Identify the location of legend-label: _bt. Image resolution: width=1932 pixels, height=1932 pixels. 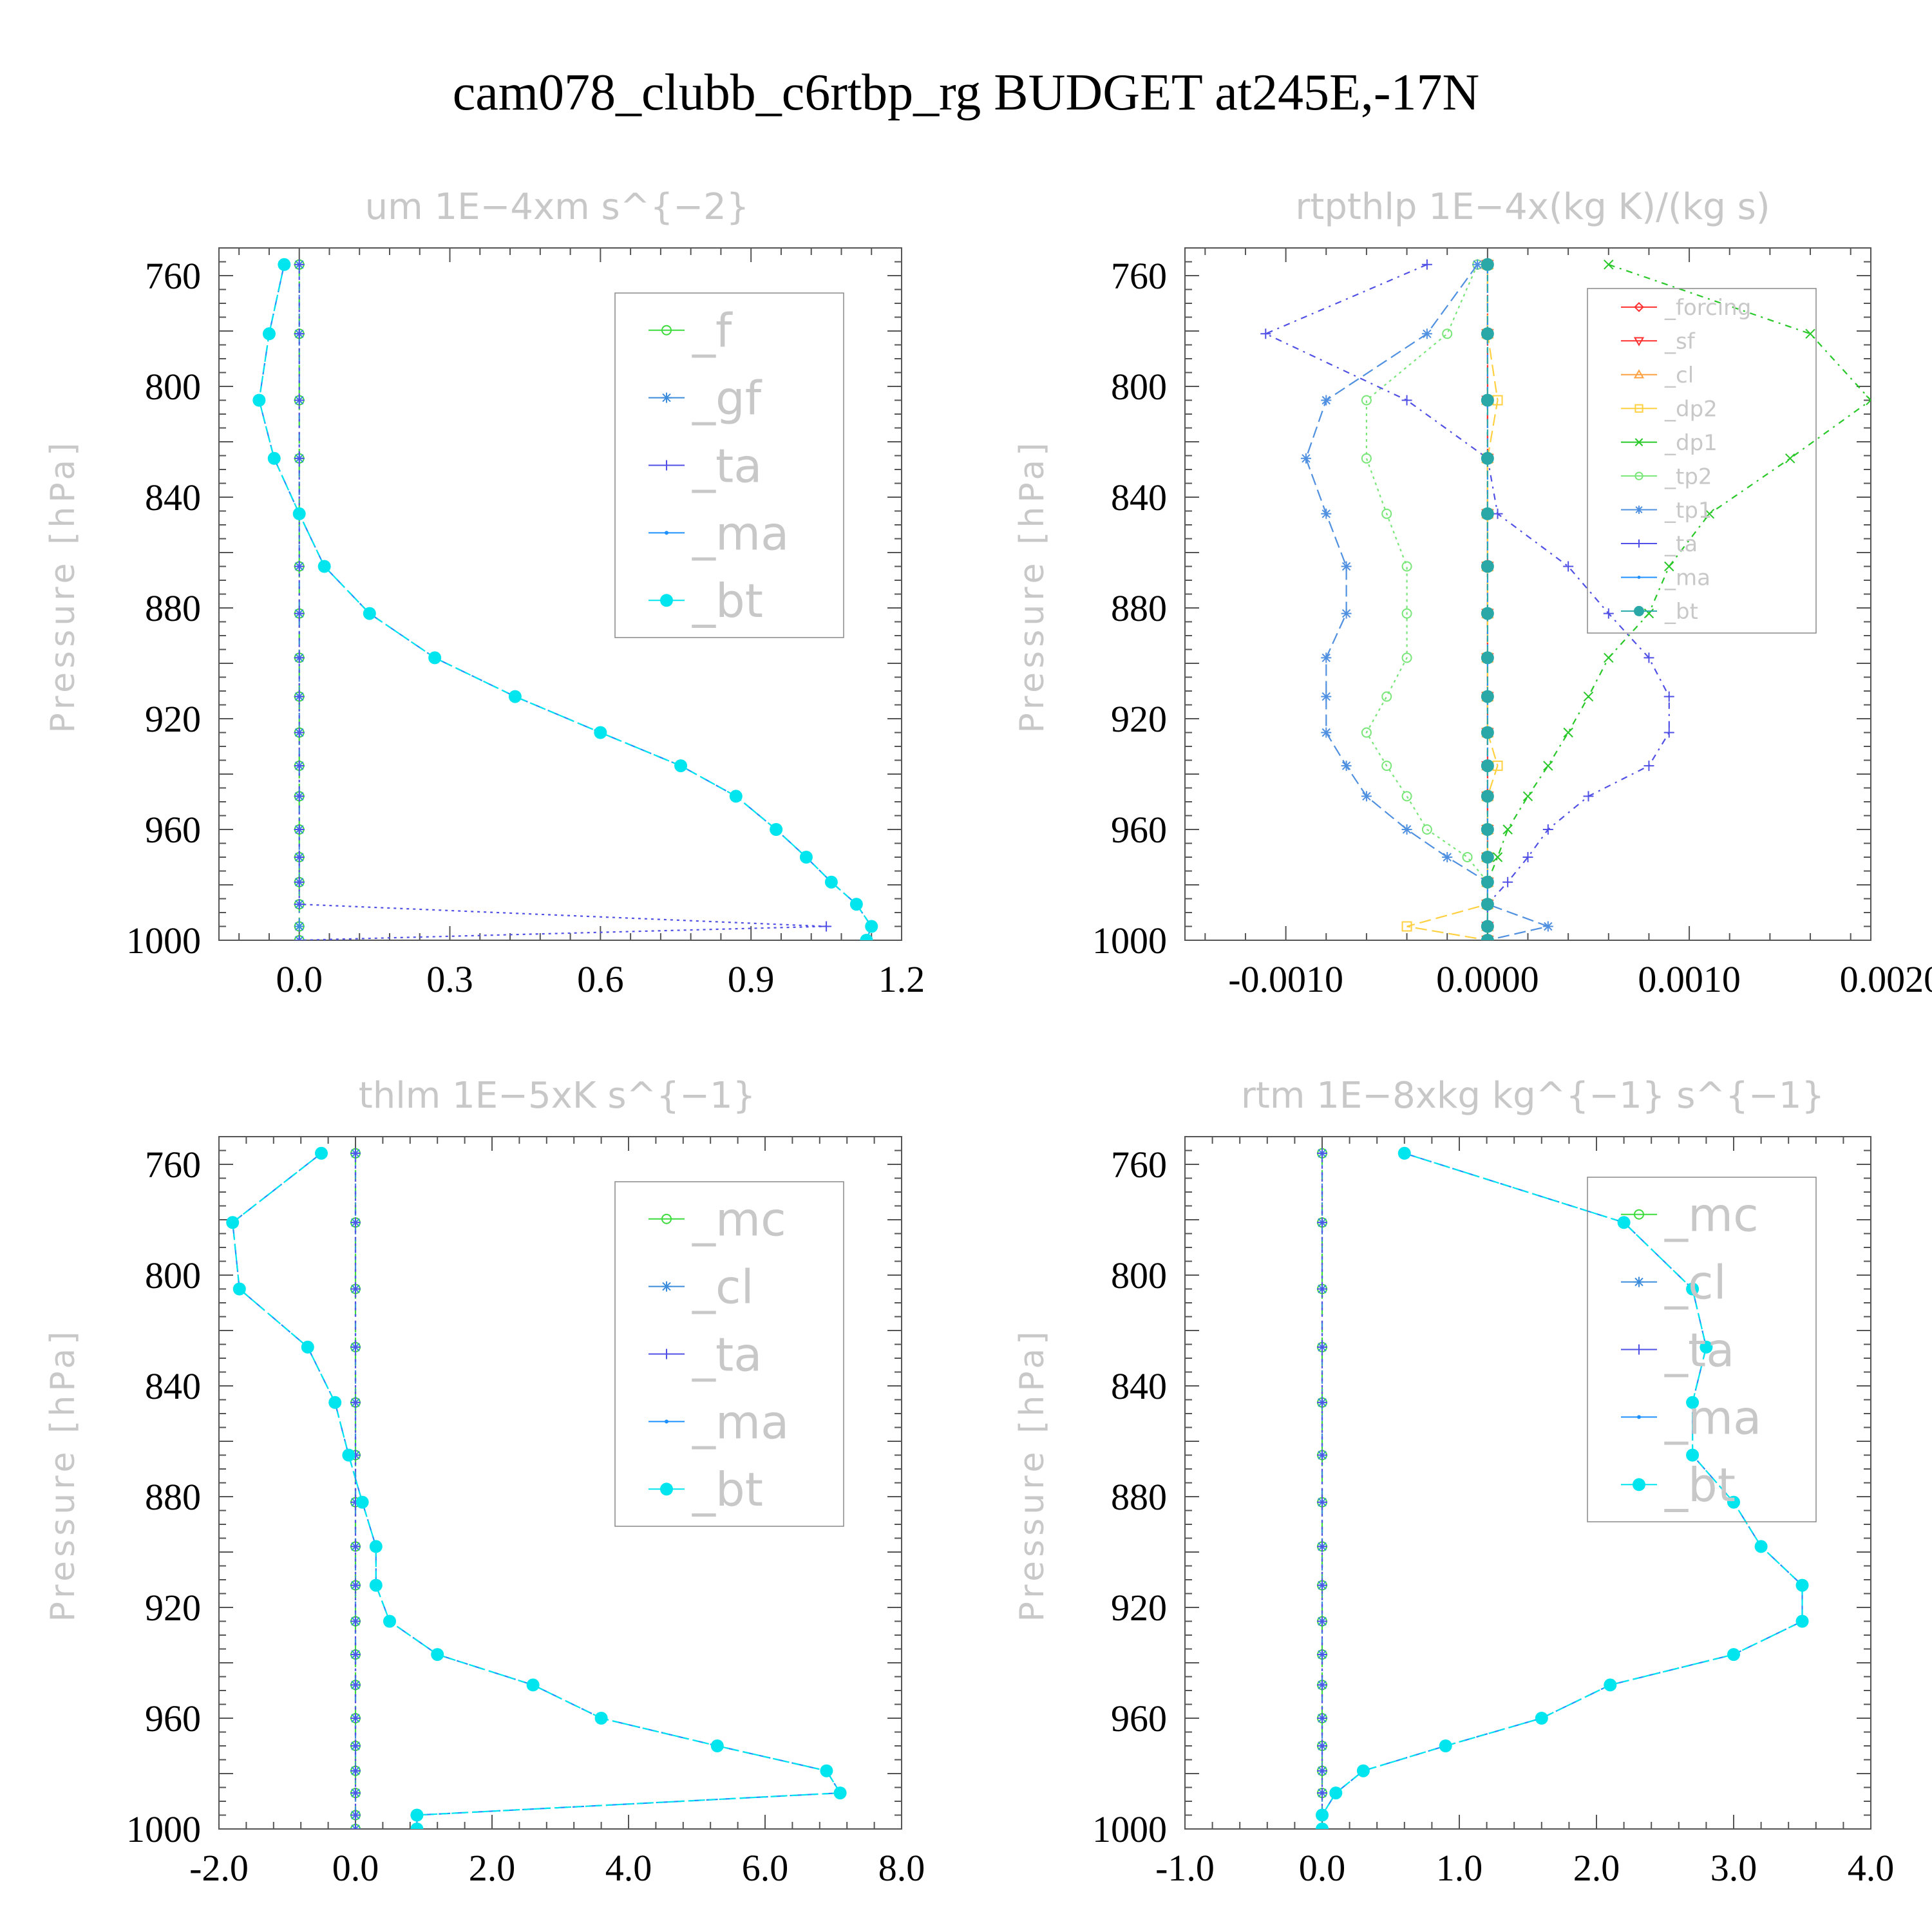
(727, 1490).